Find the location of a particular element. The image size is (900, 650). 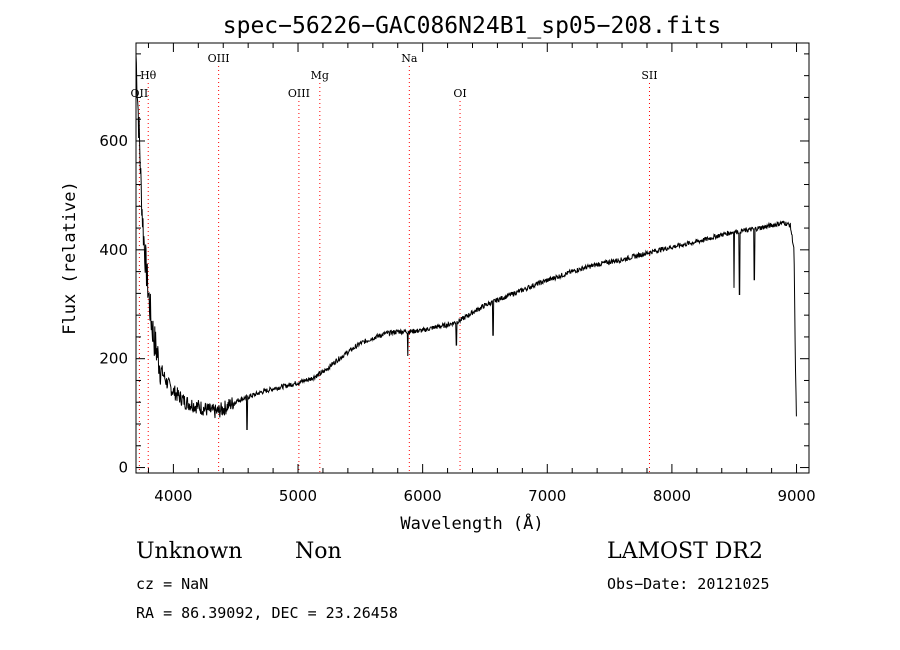

x-tick-label: 7000 is located at coordinates (547, 496).